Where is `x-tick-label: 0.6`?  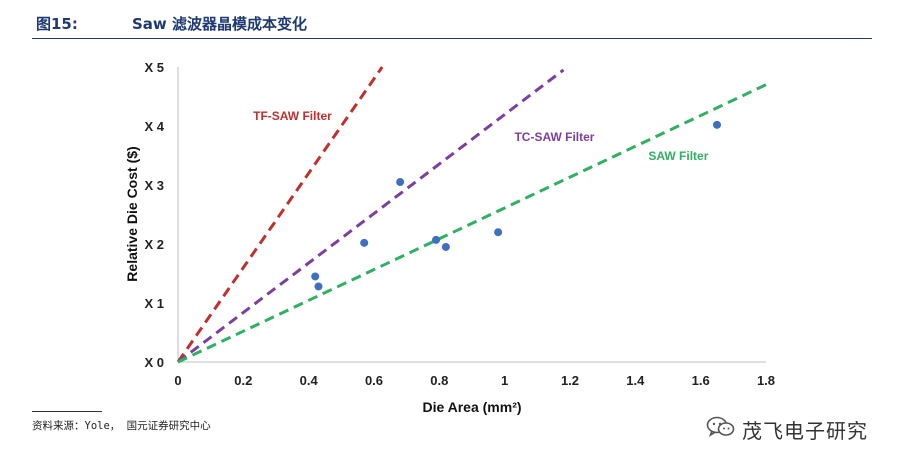 x-tick-label: 0.6 is located at coordinates (374, 380).